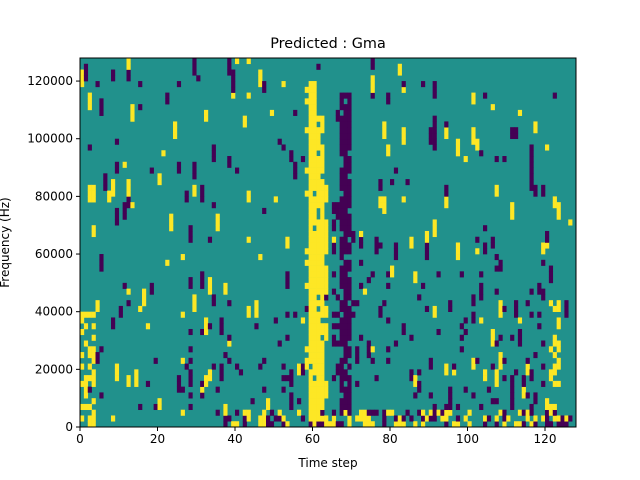 This screenshot has width=640, height=480. Describe the element at coordinates (54, 312) in the screenshot. I see `y-tick-label: 40000` at that location.